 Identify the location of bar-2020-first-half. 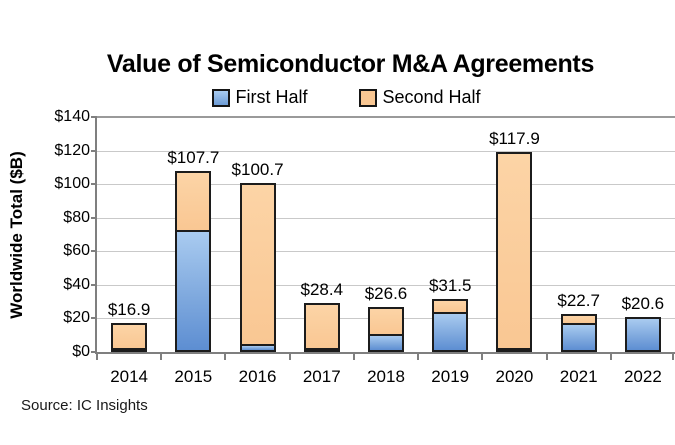
(514, 350).